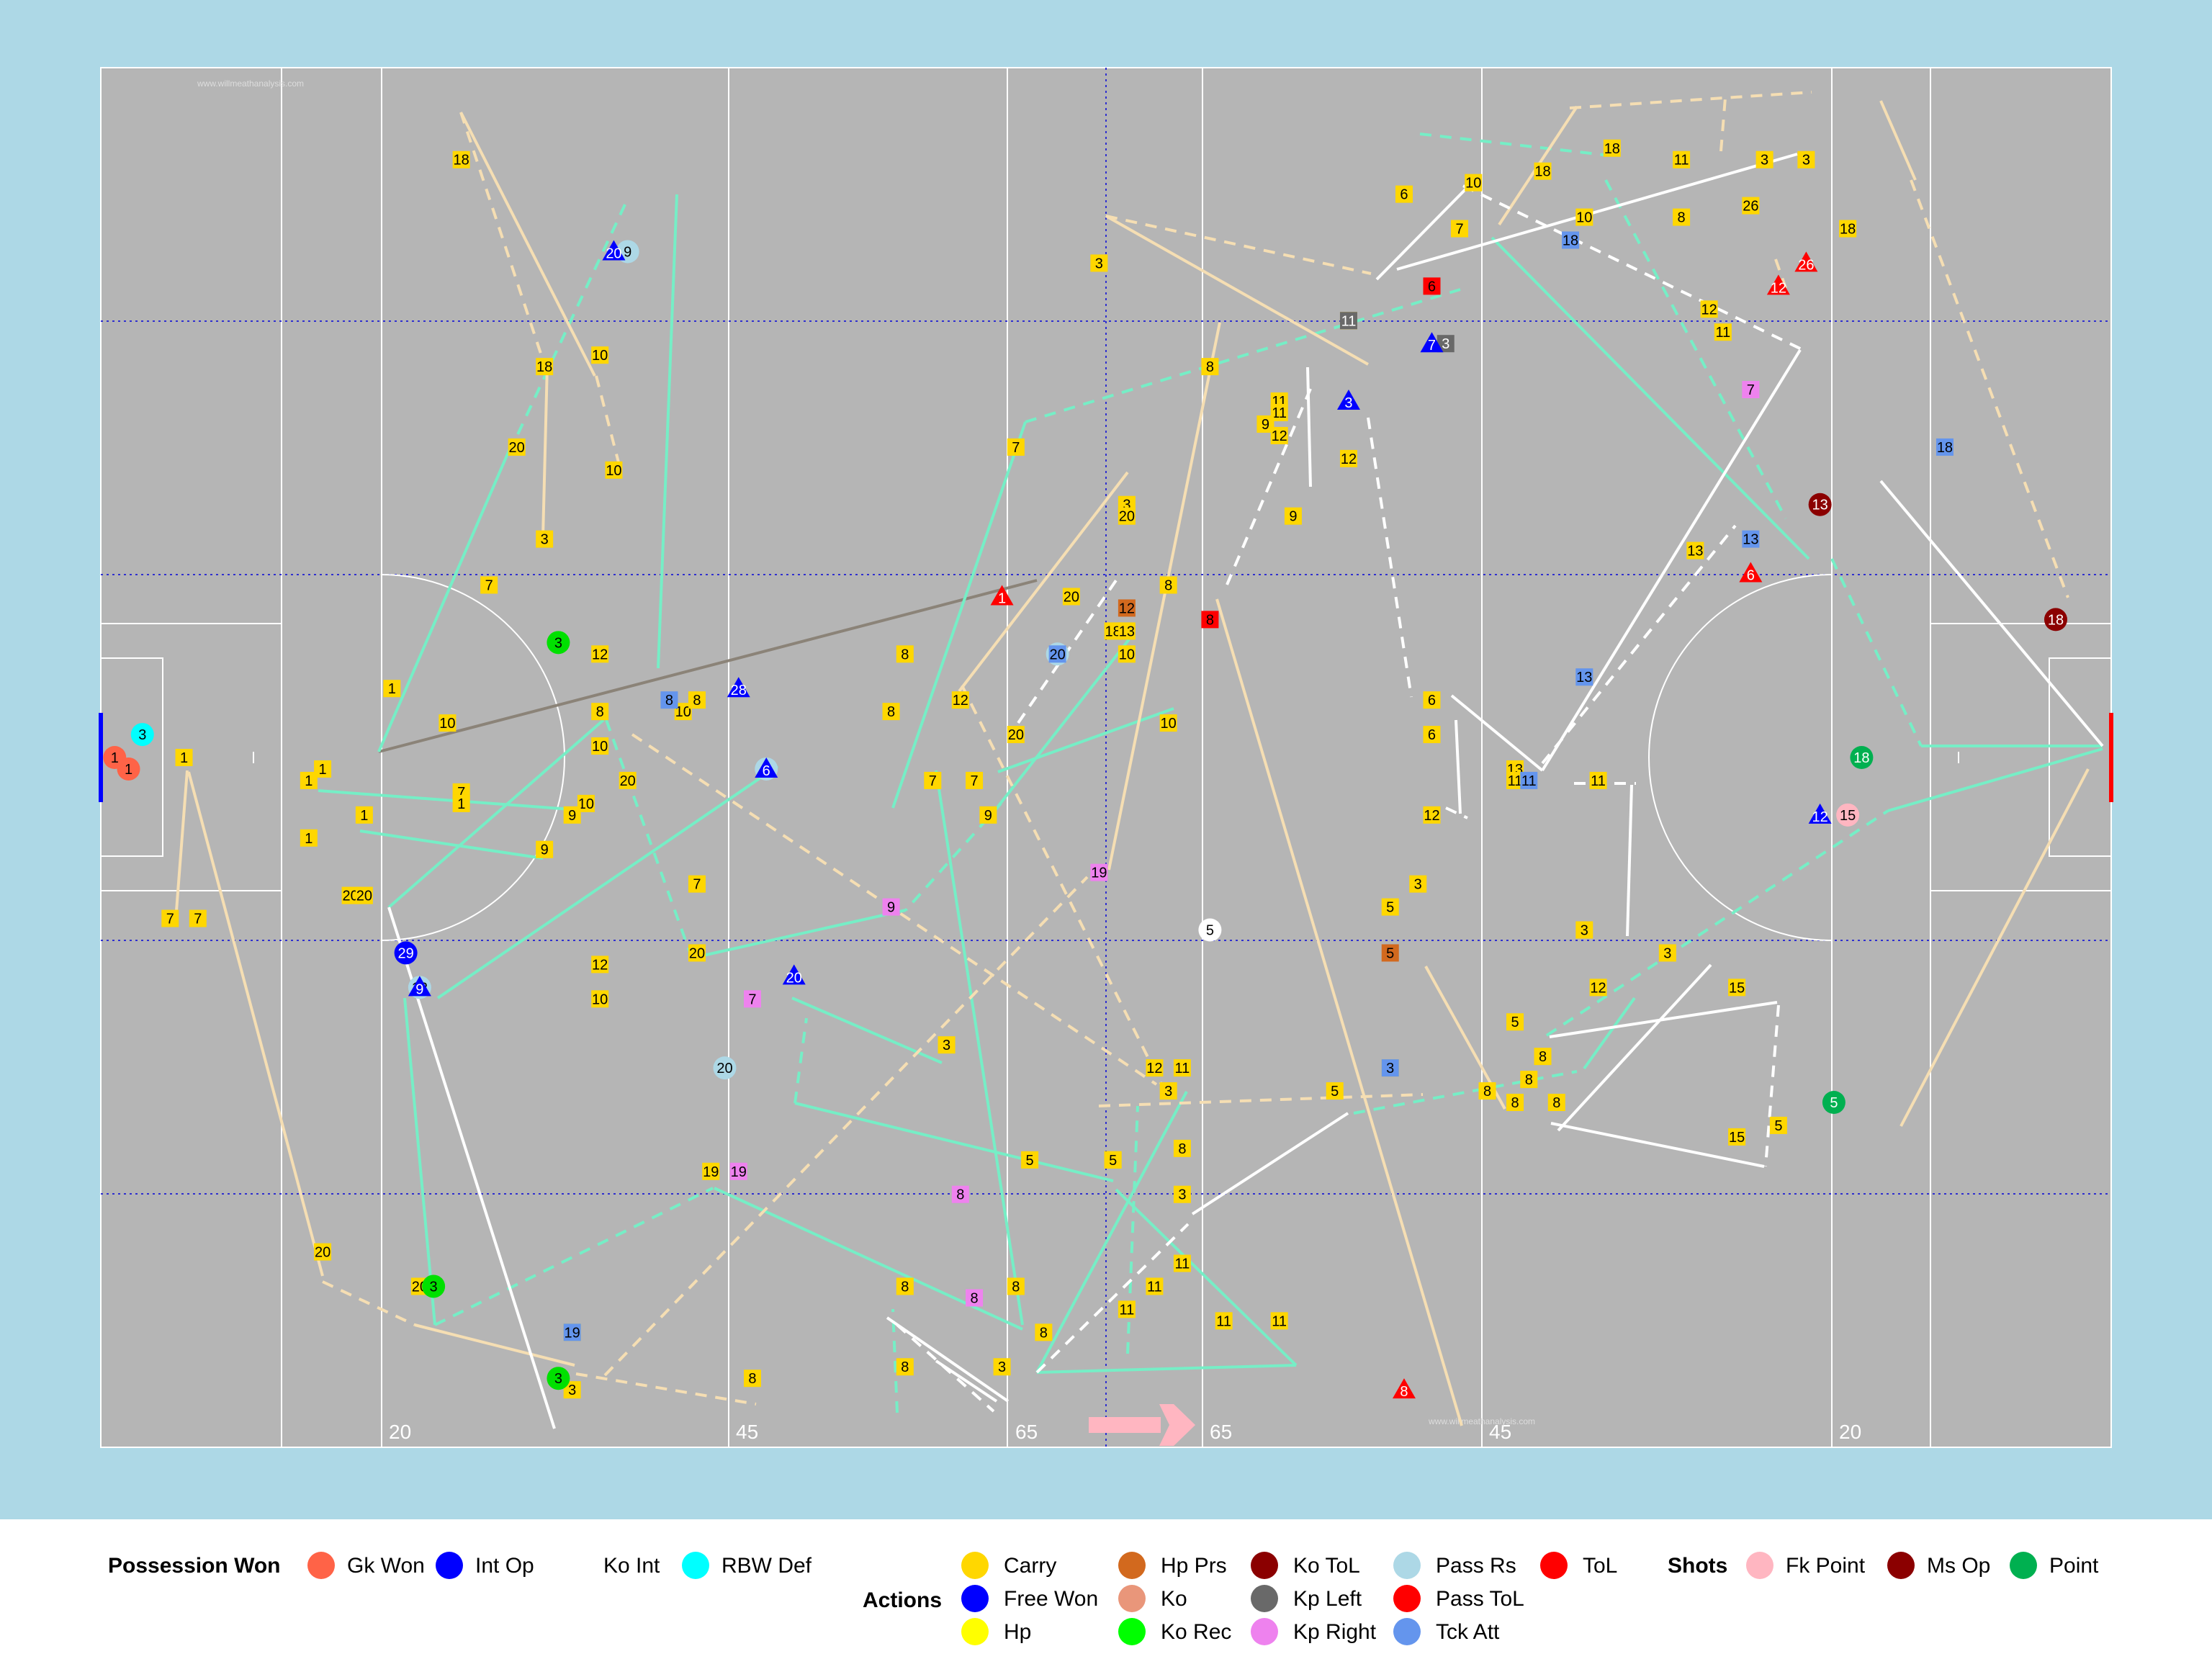 This screenshot has width=2212, height=1659. Describe the element at coordinates (1500, 1432) in the screenshot. I see `distance-label-45-right: 45` at that location.